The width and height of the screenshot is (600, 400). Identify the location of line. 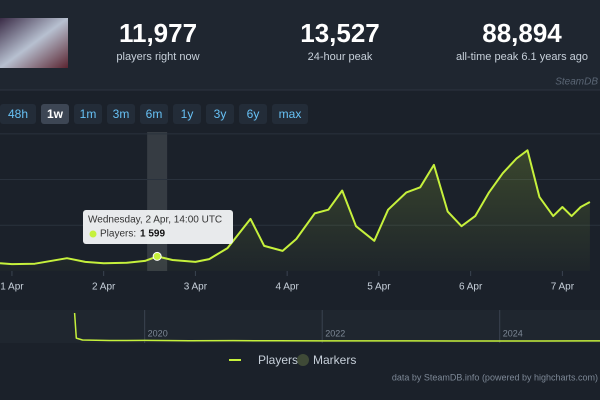
(336, 327).